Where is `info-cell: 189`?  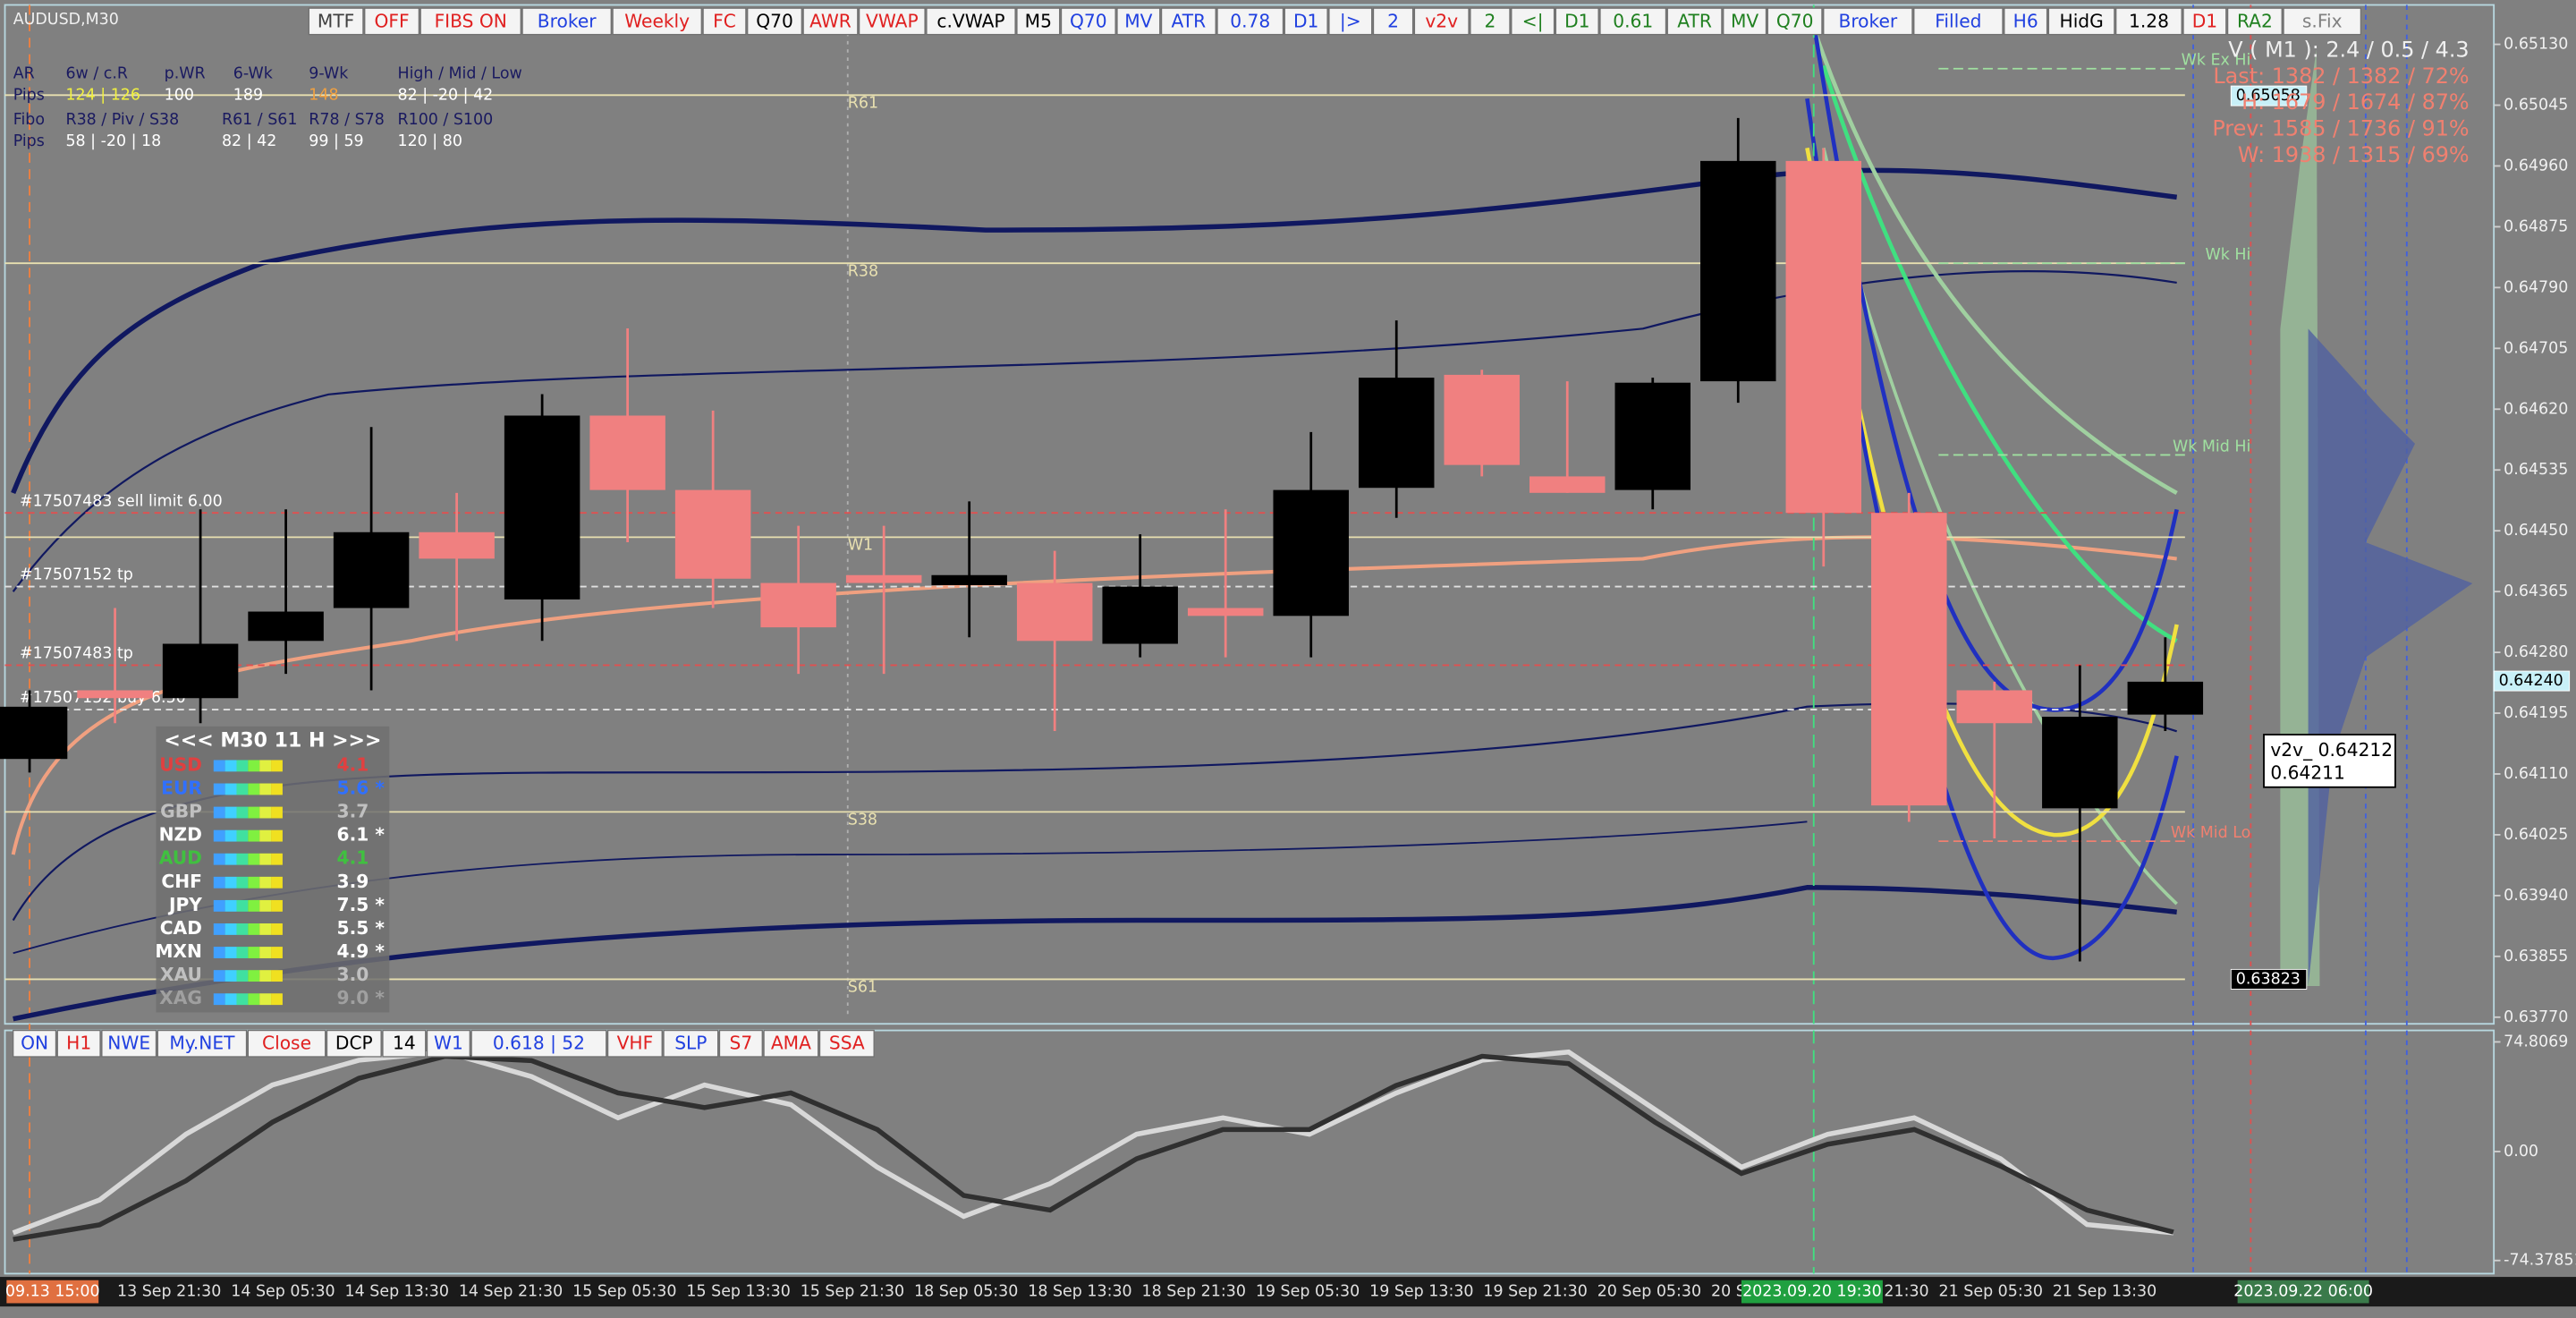 info-cell: 189 is located at coordinates (248, 96).